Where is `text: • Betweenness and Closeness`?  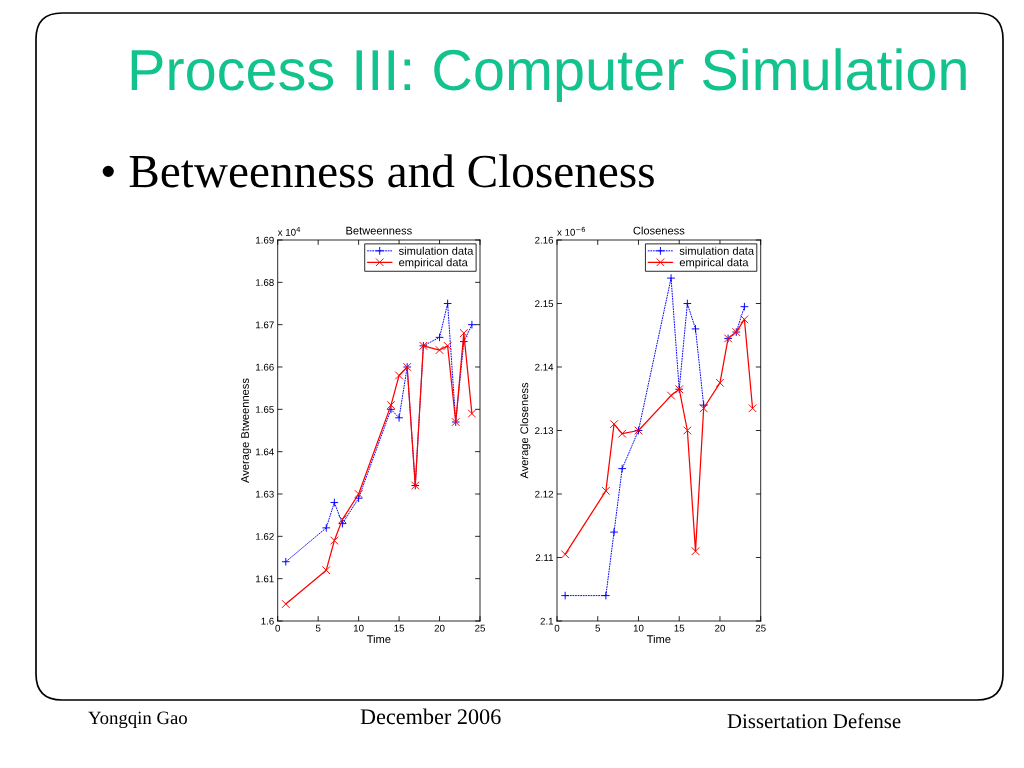
text: • Betweenness and Closeness is located at coordinates (378, 171).